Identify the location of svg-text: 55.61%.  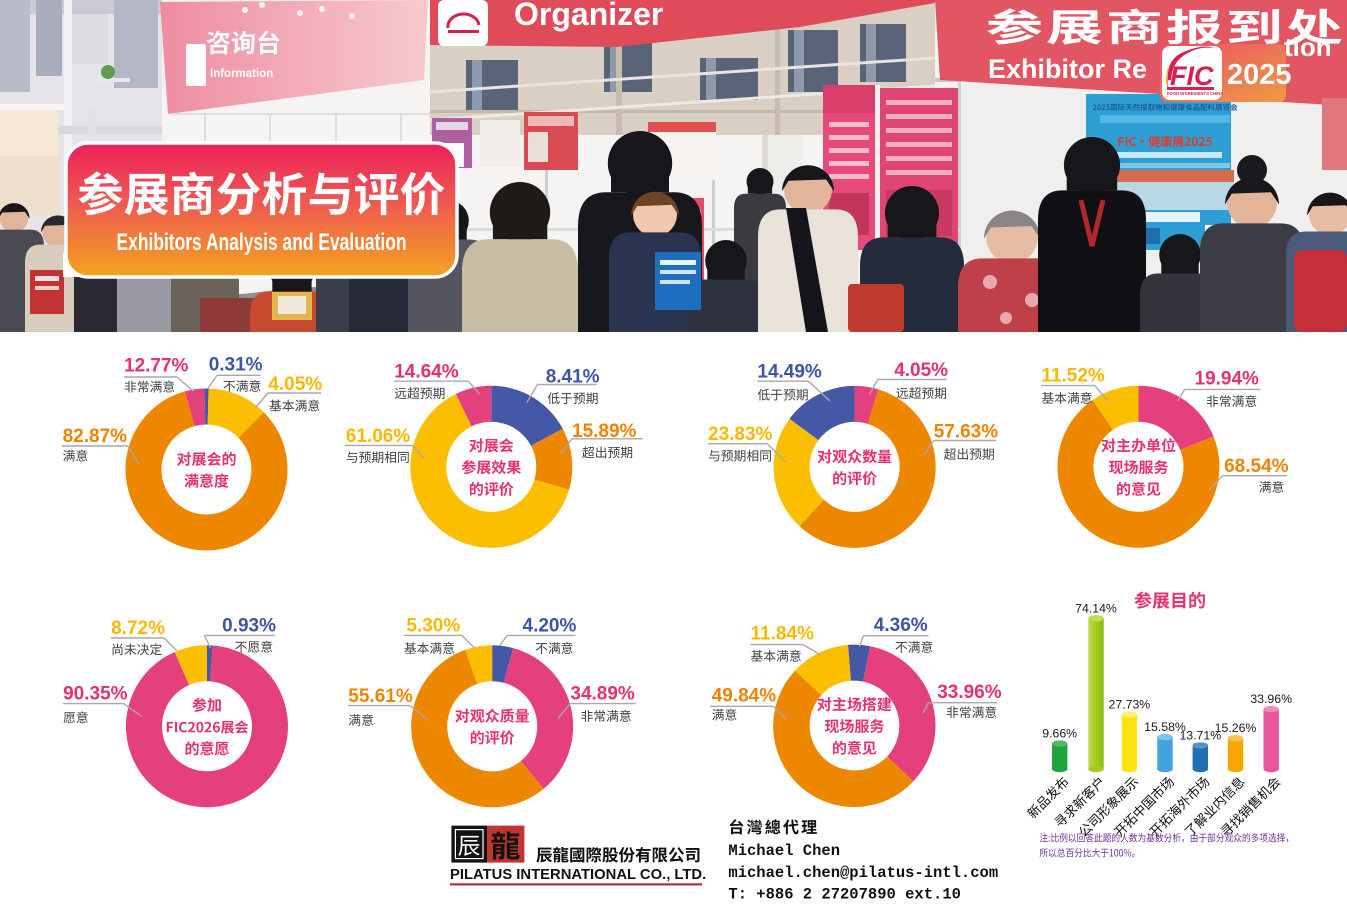
(380, 696).